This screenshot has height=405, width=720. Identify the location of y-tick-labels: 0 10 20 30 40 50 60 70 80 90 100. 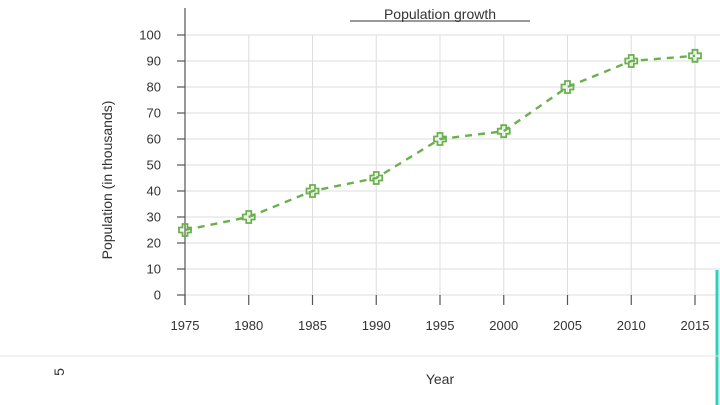
(150, 165).